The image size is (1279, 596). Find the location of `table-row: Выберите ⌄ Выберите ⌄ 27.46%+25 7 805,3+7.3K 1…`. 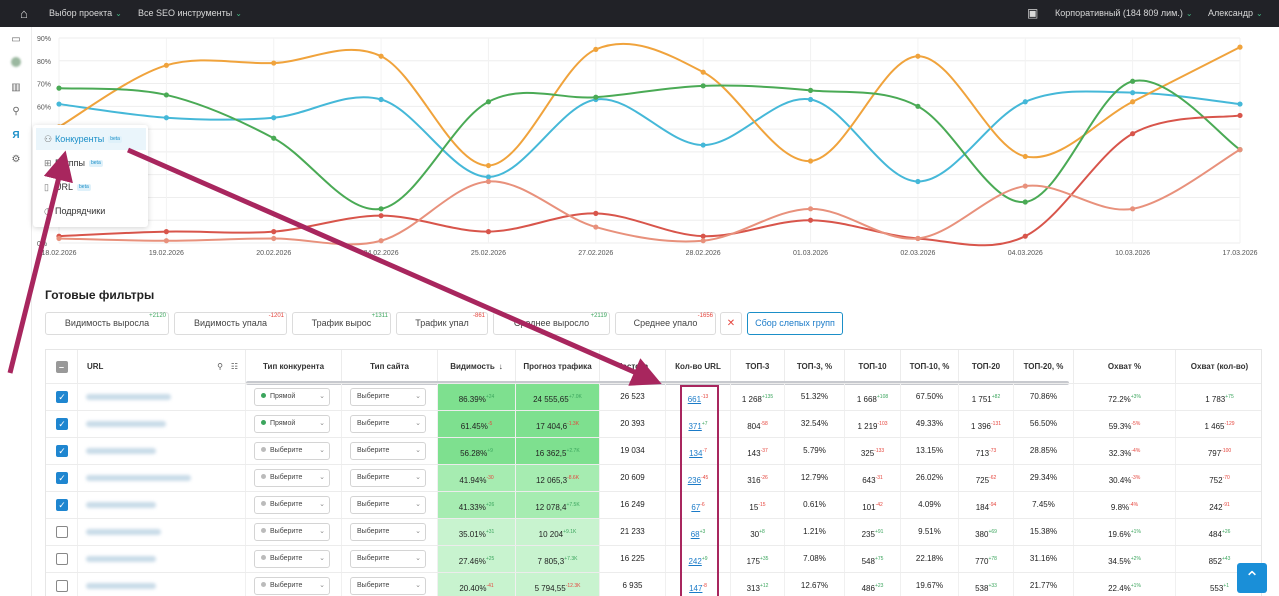

table-row: Выберите ⌄ Выберите ⌄ 27.46%+25 7 805,3+7.3K 1… is located at coordinates (653, 558).